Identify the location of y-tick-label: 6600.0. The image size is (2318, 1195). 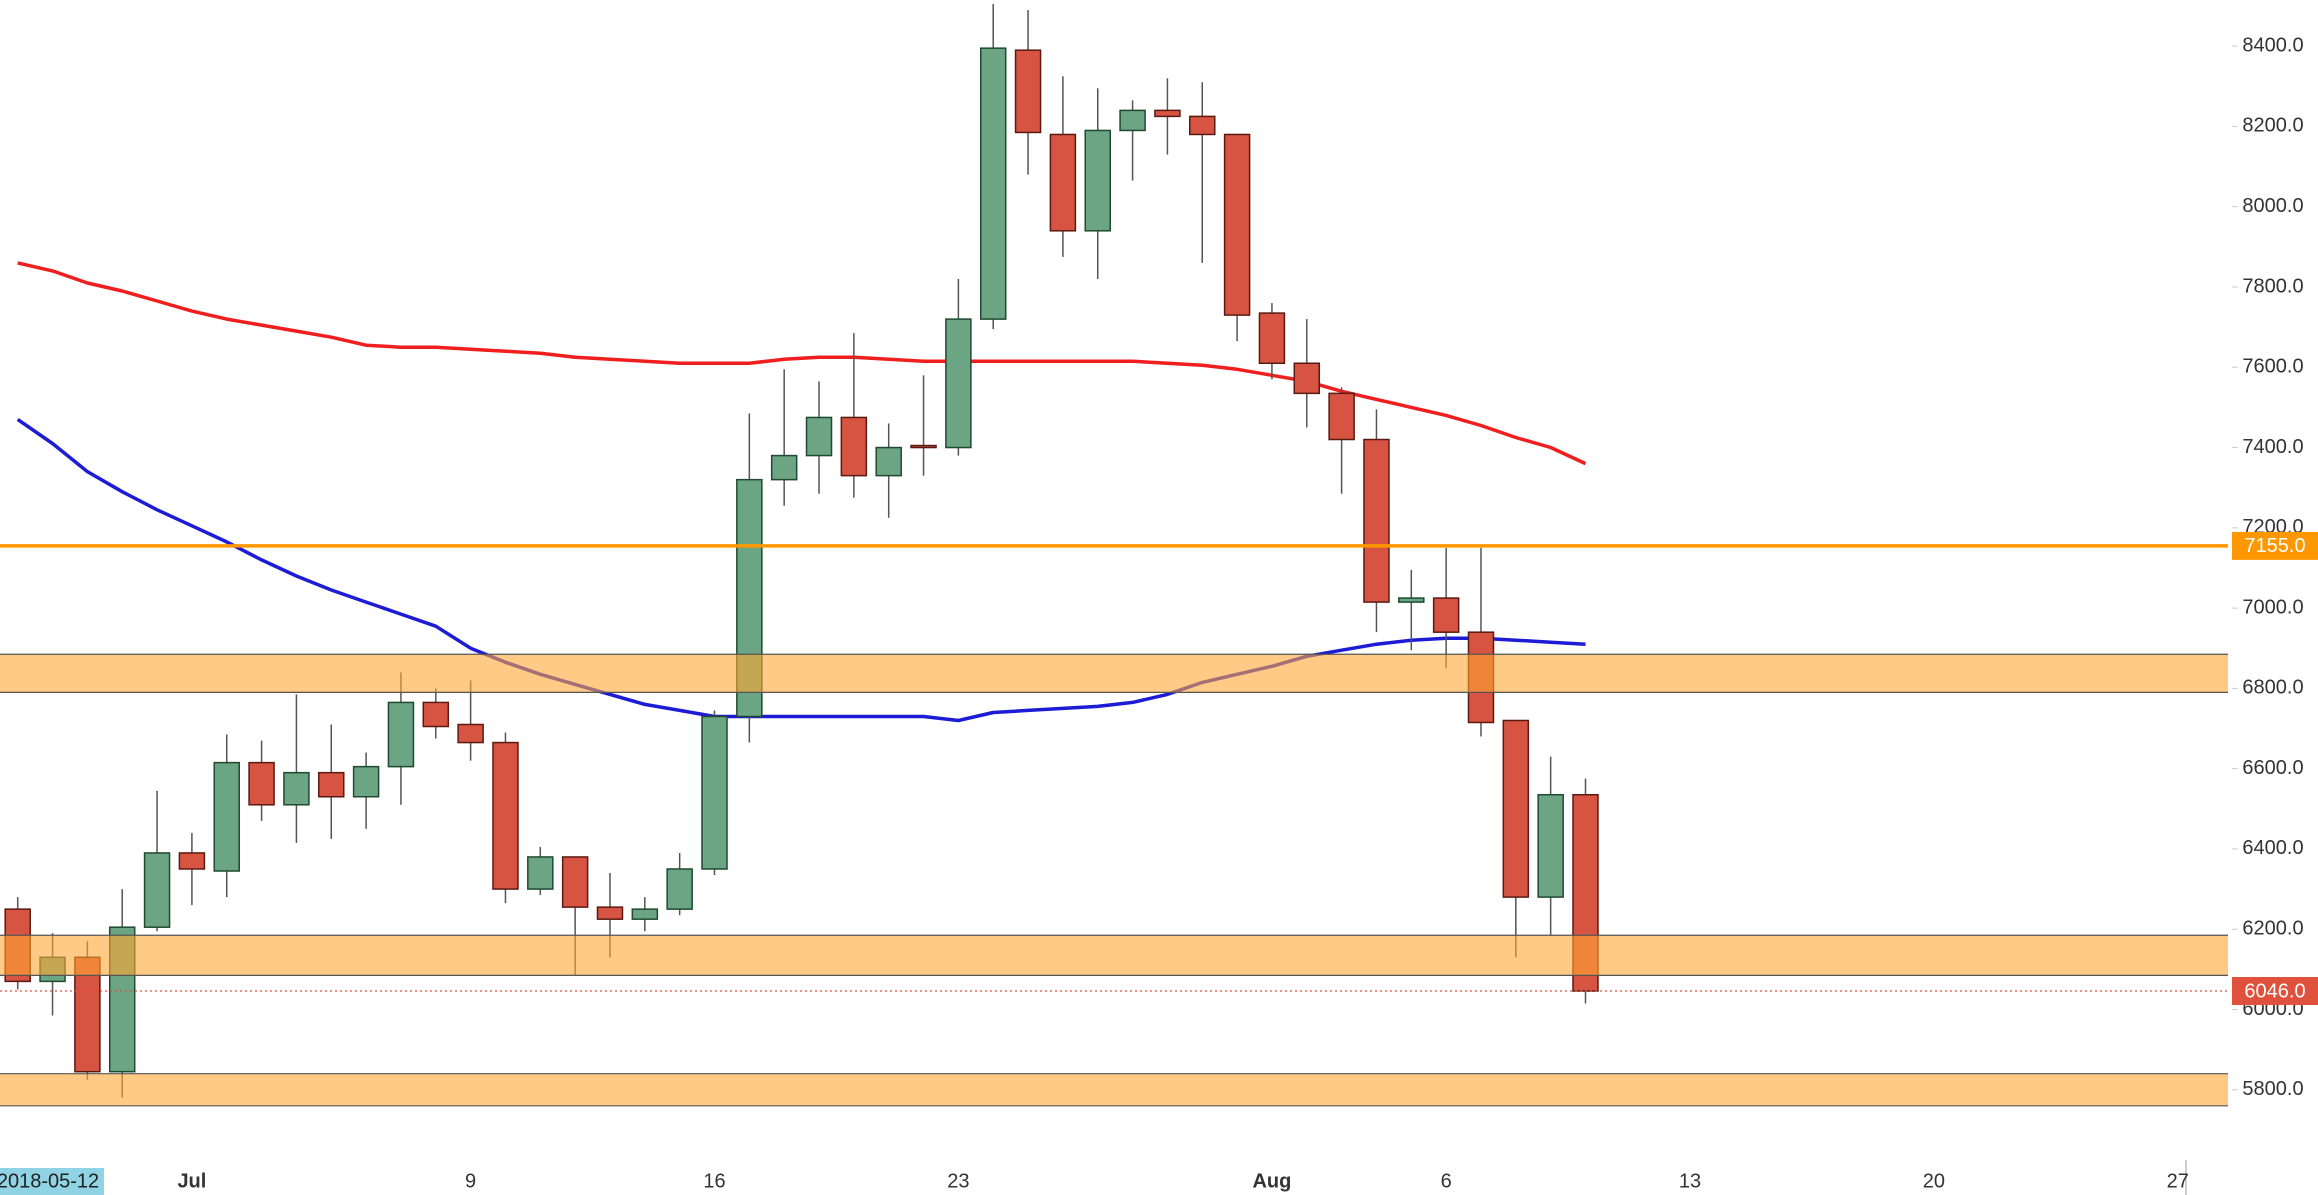
(2272, 768).